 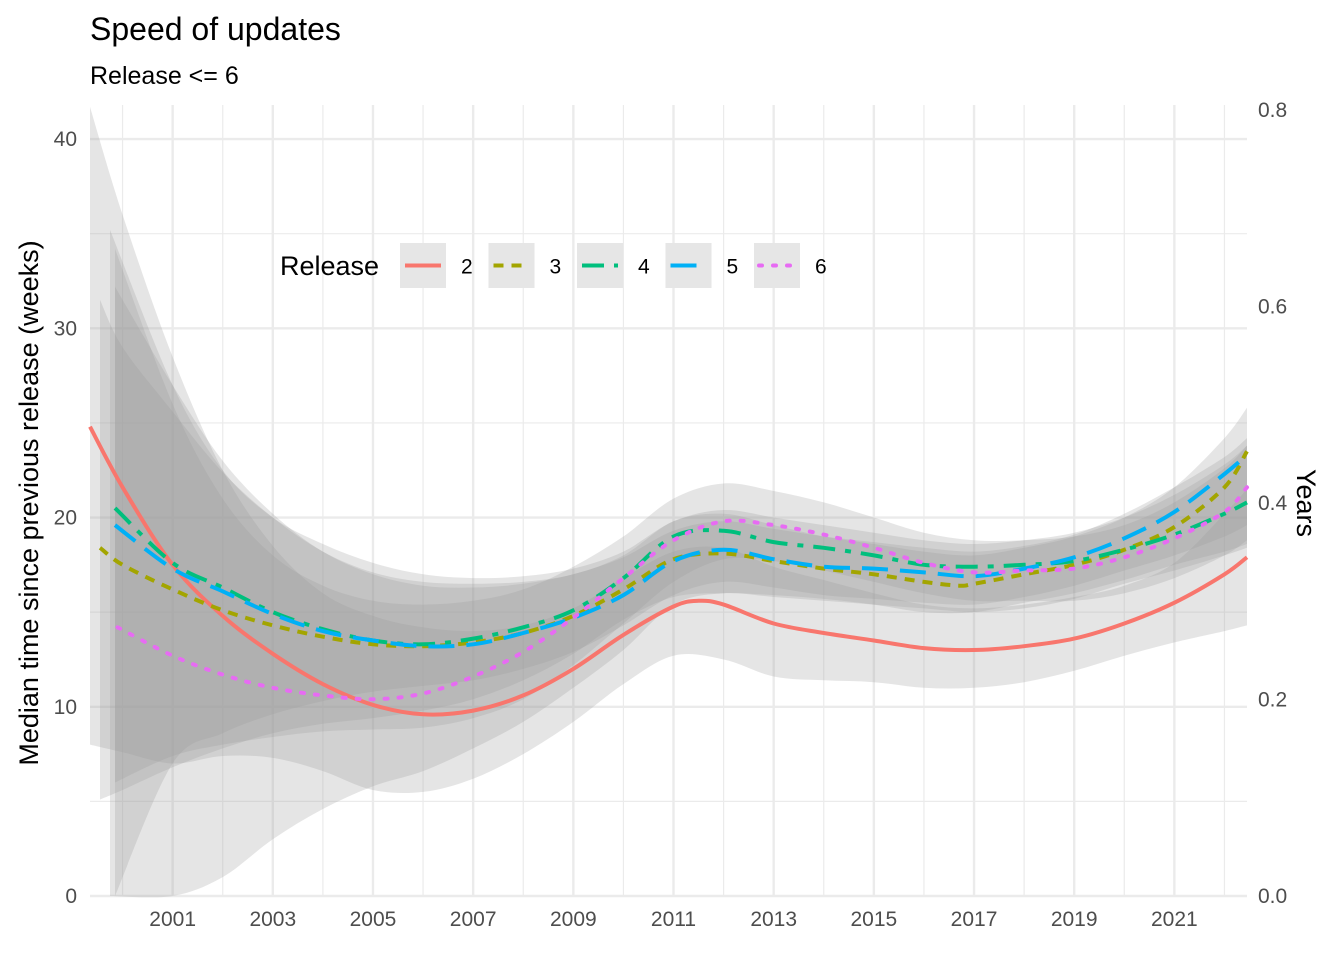 I want to click on legend-label: 6, so click(x=821, y=267).